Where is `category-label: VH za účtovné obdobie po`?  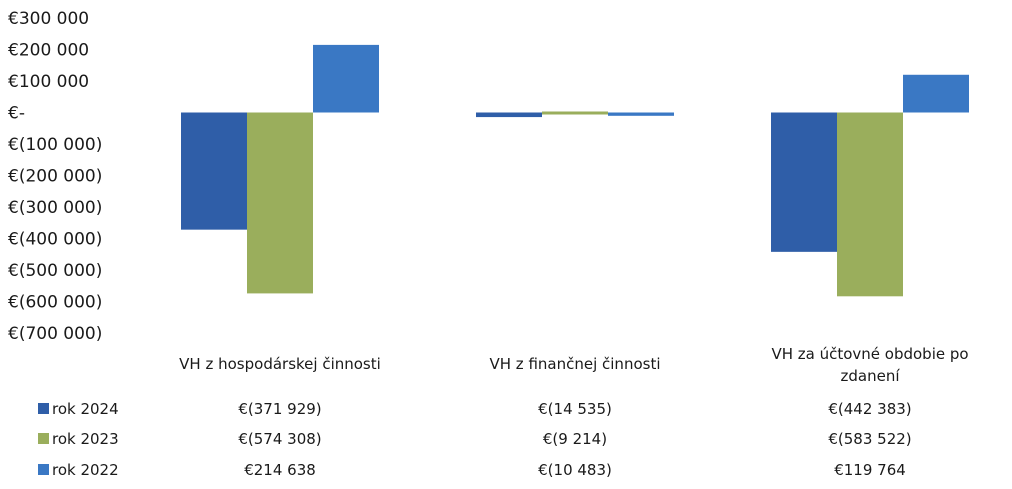
category-label: VH za účtovné obdobie po is located at coordinates (869, 354).